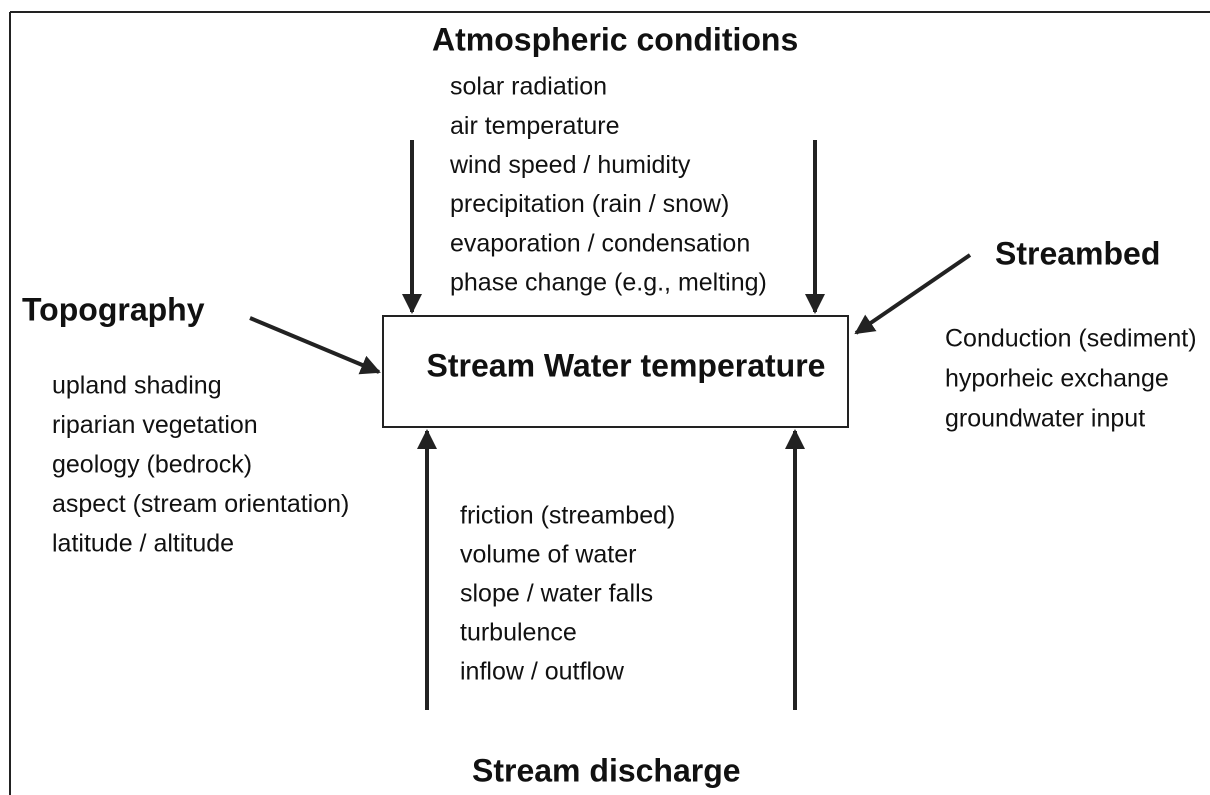 The width and height of the screenshot is (1210, 795). Describe the element at coordinates (528, 87) in the screenshot. I see `group-item: solar radiation` at that location.